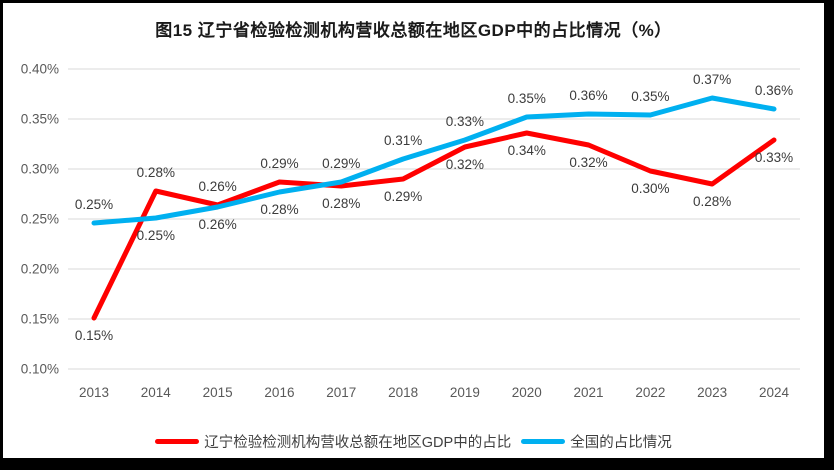  Describe the element at coordinates (40, 319) in the screenshot. I see `y-tick-label: 0.15%` at that location.